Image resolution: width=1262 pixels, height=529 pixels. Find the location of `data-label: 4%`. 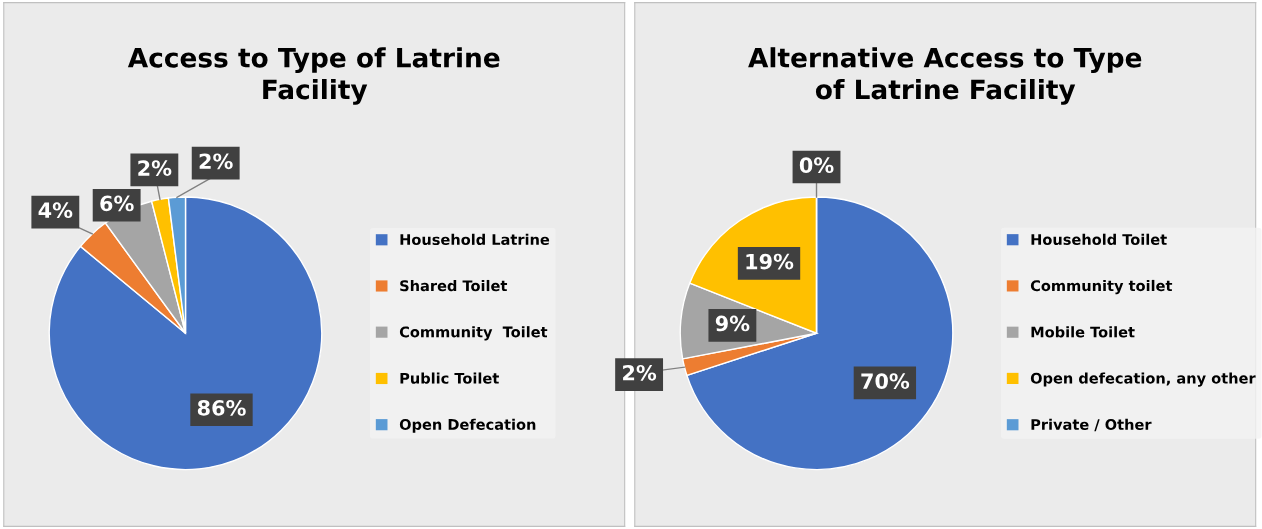

data-label: 4% is located at coordinates (55, 210).